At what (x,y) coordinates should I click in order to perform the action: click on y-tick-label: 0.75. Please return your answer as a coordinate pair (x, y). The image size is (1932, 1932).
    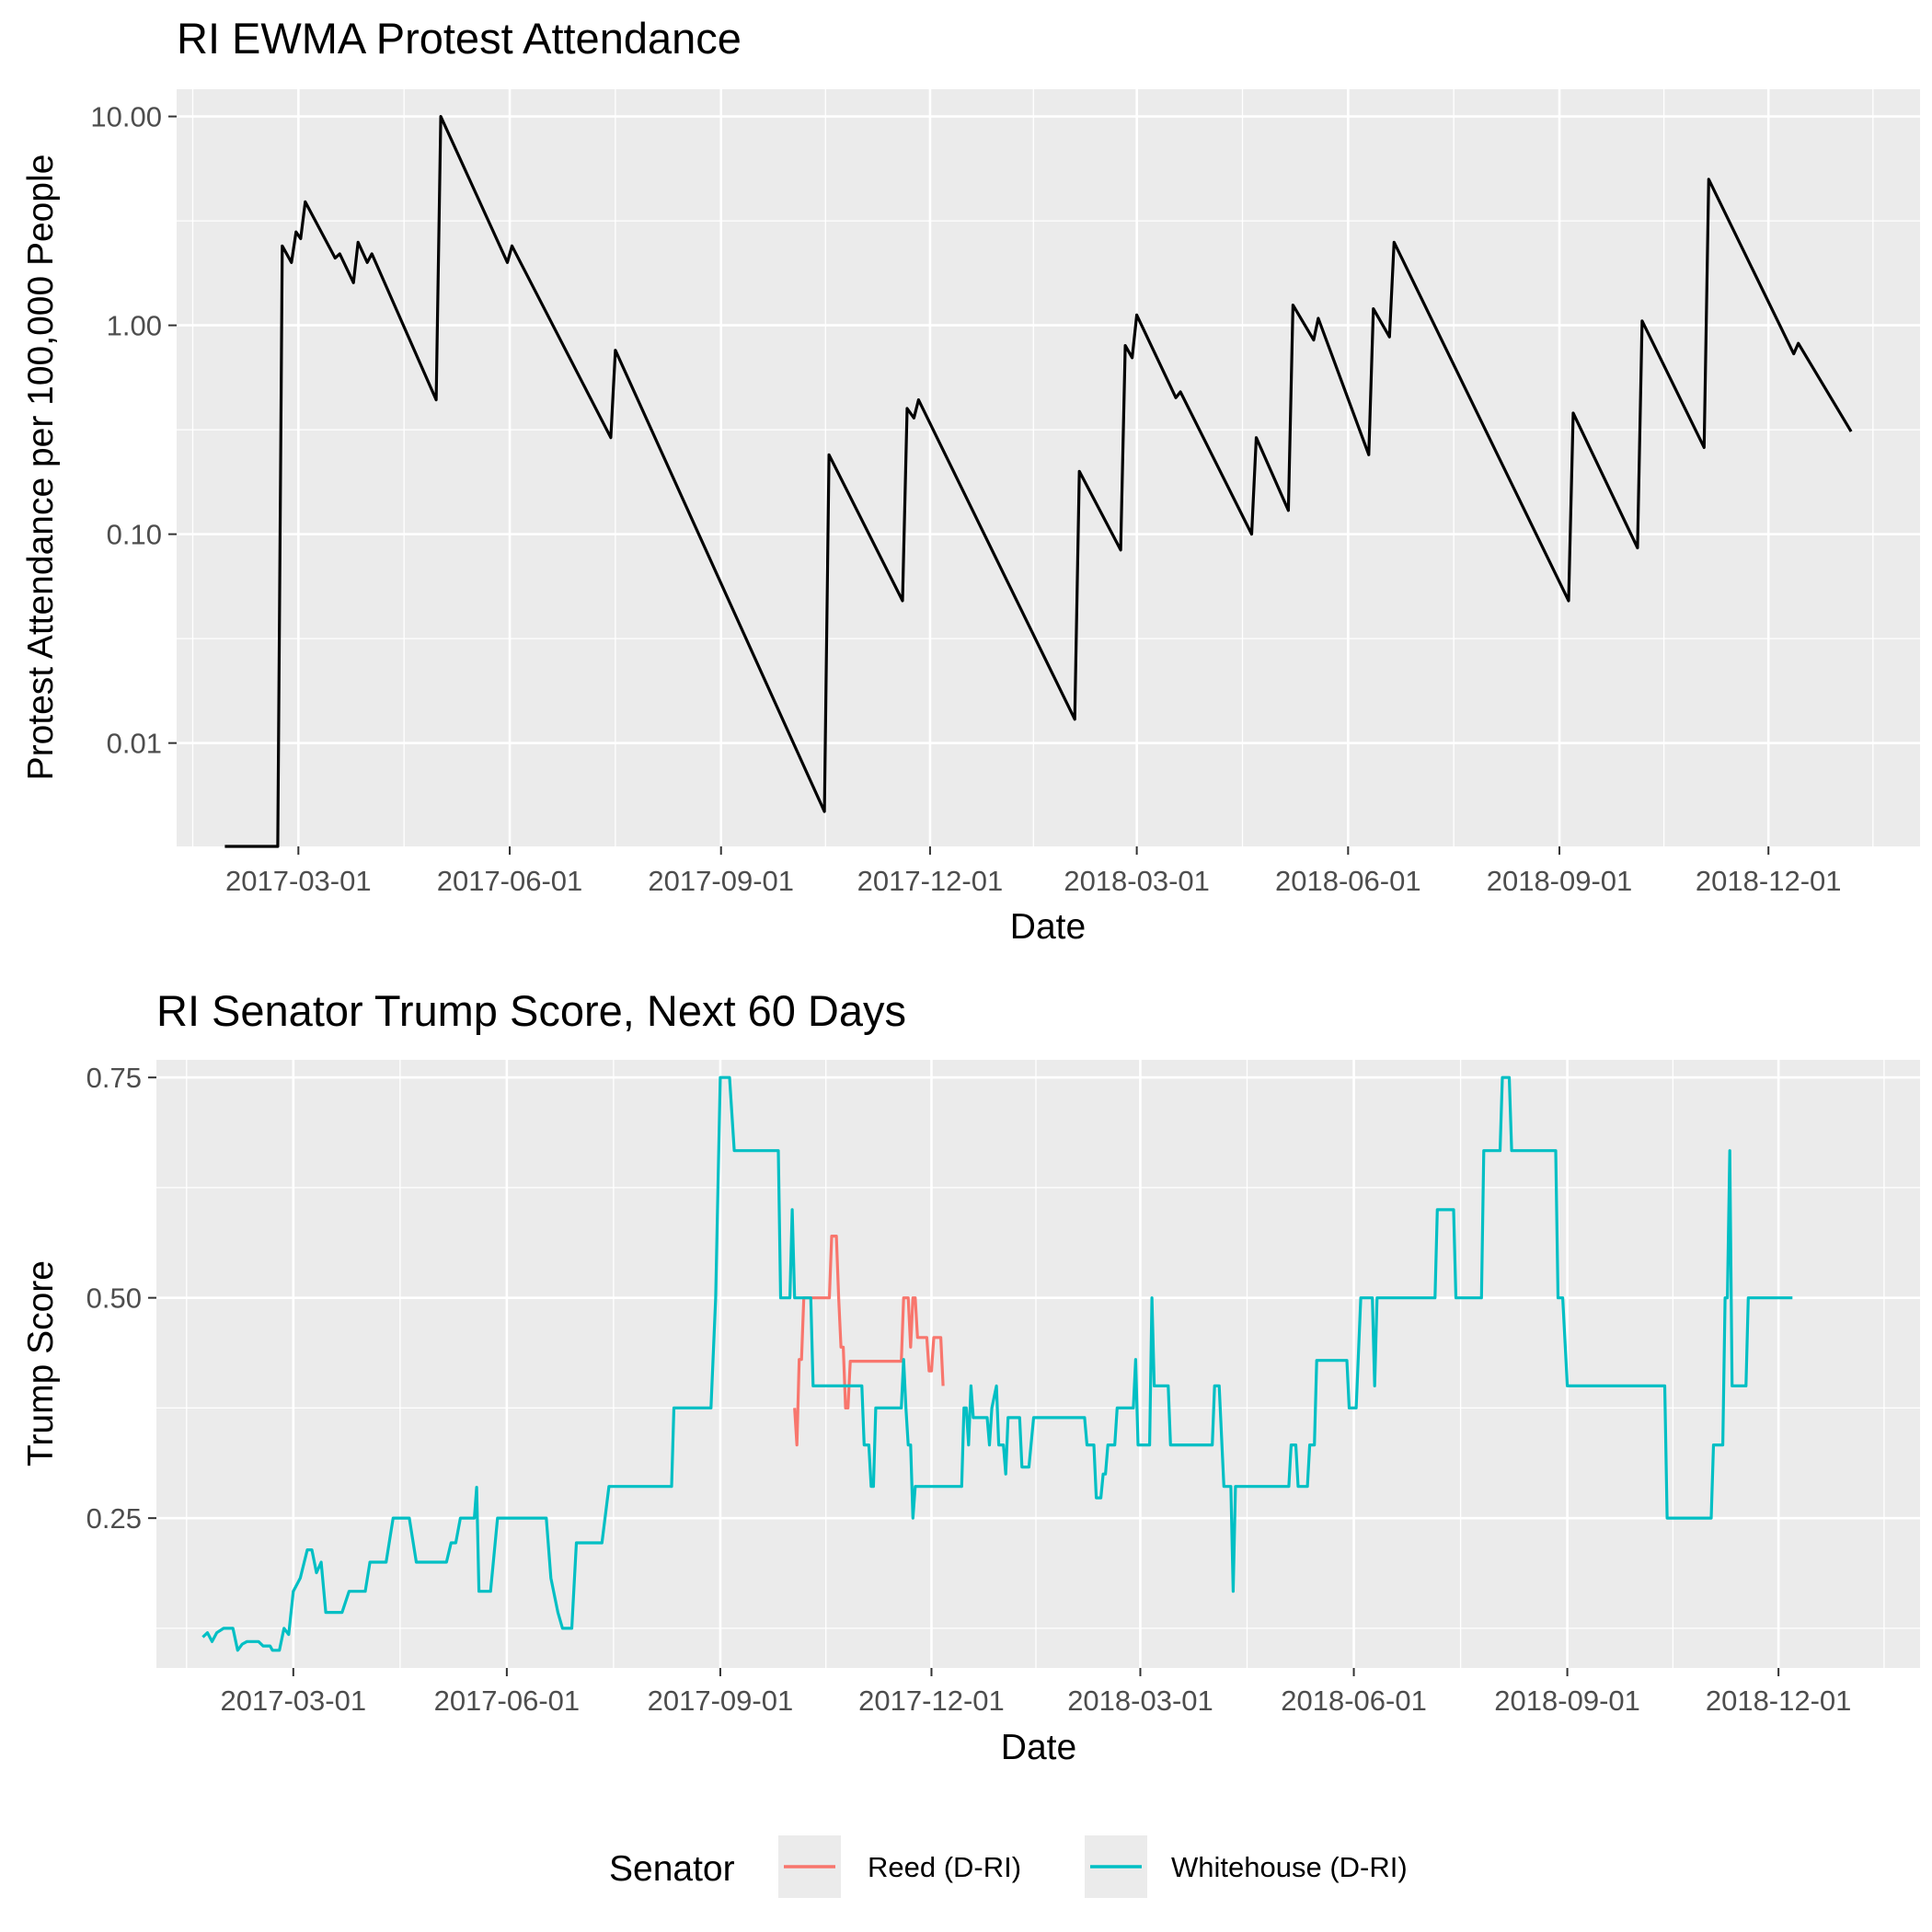
    Looking at the image, I should click on (114, 1078).